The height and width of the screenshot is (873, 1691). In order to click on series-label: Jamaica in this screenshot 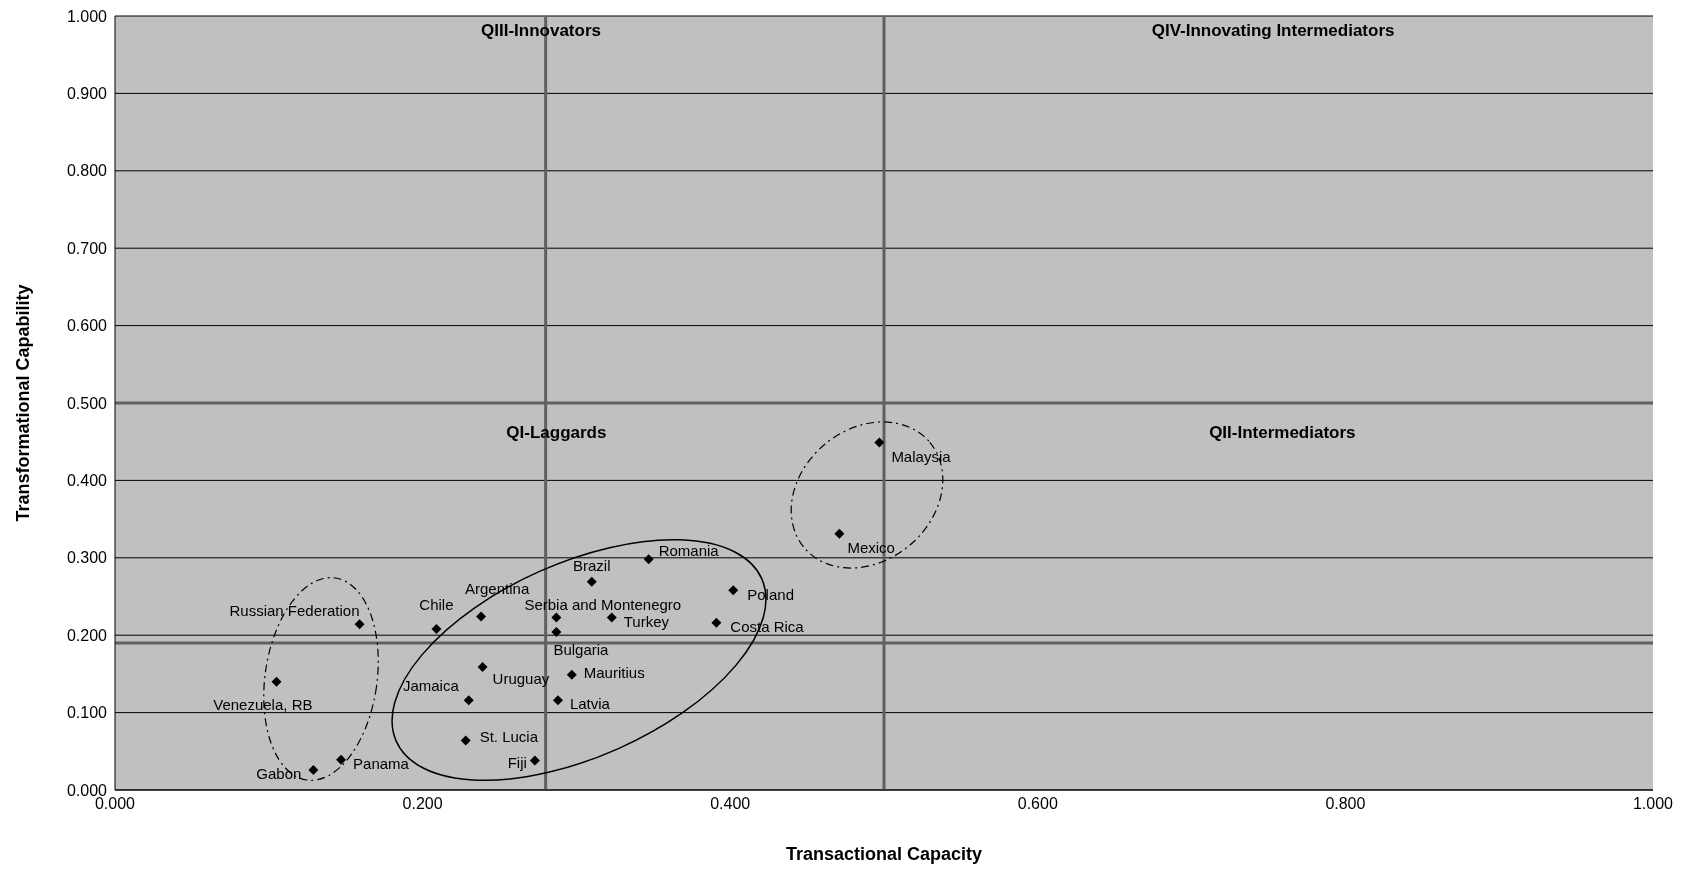, I will do `click(431, 686)`.